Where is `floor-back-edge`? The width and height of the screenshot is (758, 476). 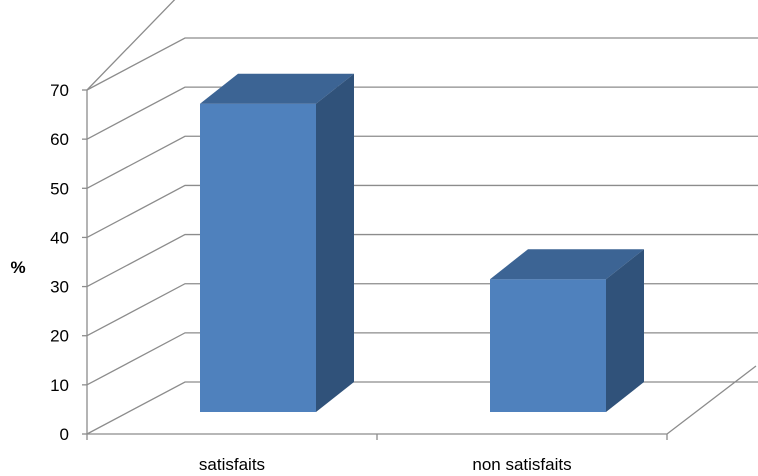 floor-back-edge is located at coordinates (422, 408).